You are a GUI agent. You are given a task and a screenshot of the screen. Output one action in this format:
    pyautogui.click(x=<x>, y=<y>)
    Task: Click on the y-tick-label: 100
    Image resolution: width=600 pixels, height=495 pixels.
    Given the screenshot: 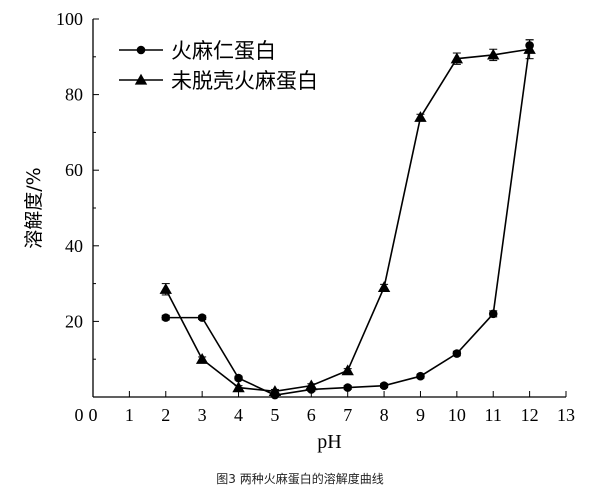 What is the action you would take?
    pyautogui.click(x=69, y=19)
    